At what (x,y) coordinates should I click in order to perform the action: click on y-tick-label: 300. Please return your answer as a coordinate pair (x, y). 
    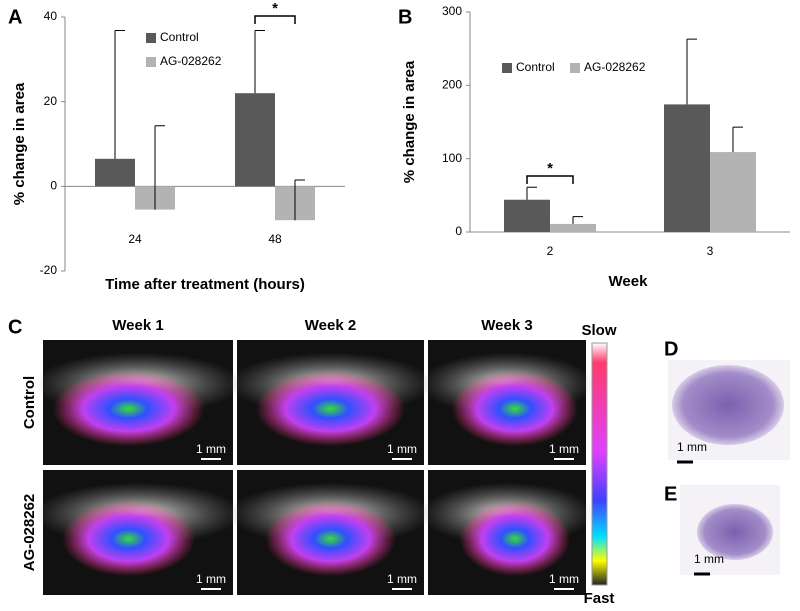
    Looking at the image, I should click on (452, 11).